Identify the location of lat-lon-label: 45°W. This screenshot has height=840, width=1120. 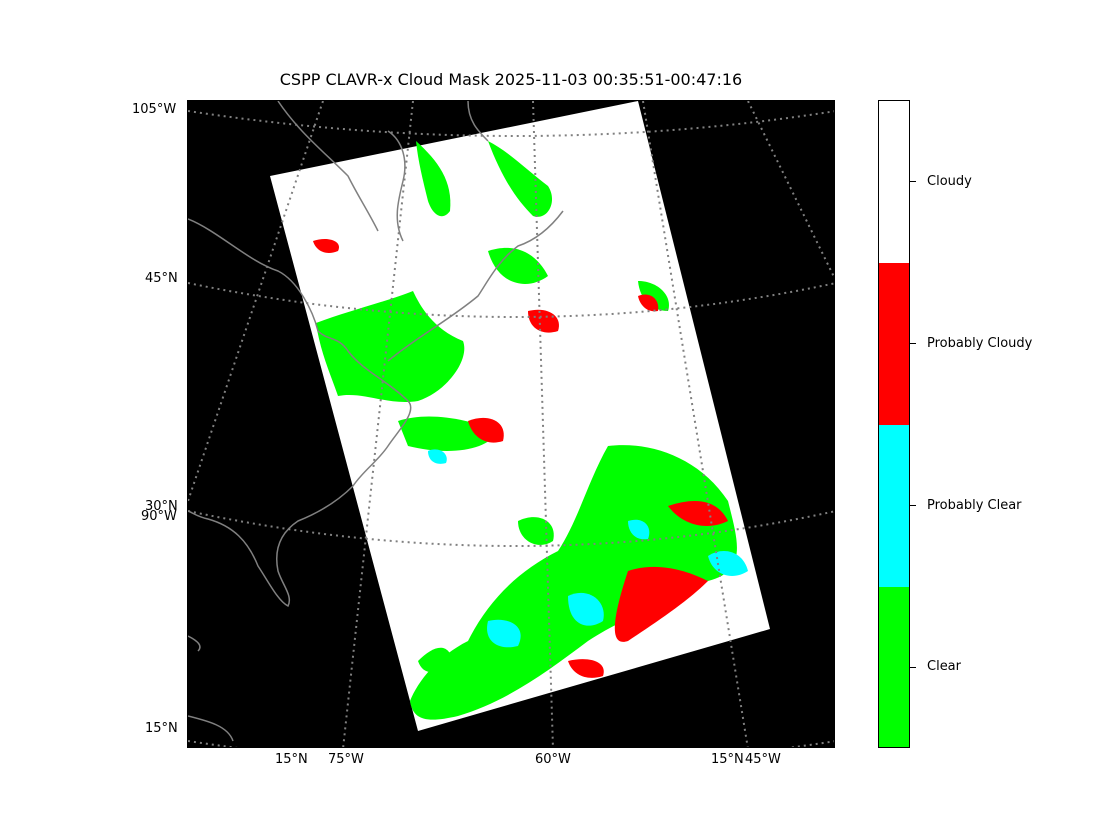
(763, 759).